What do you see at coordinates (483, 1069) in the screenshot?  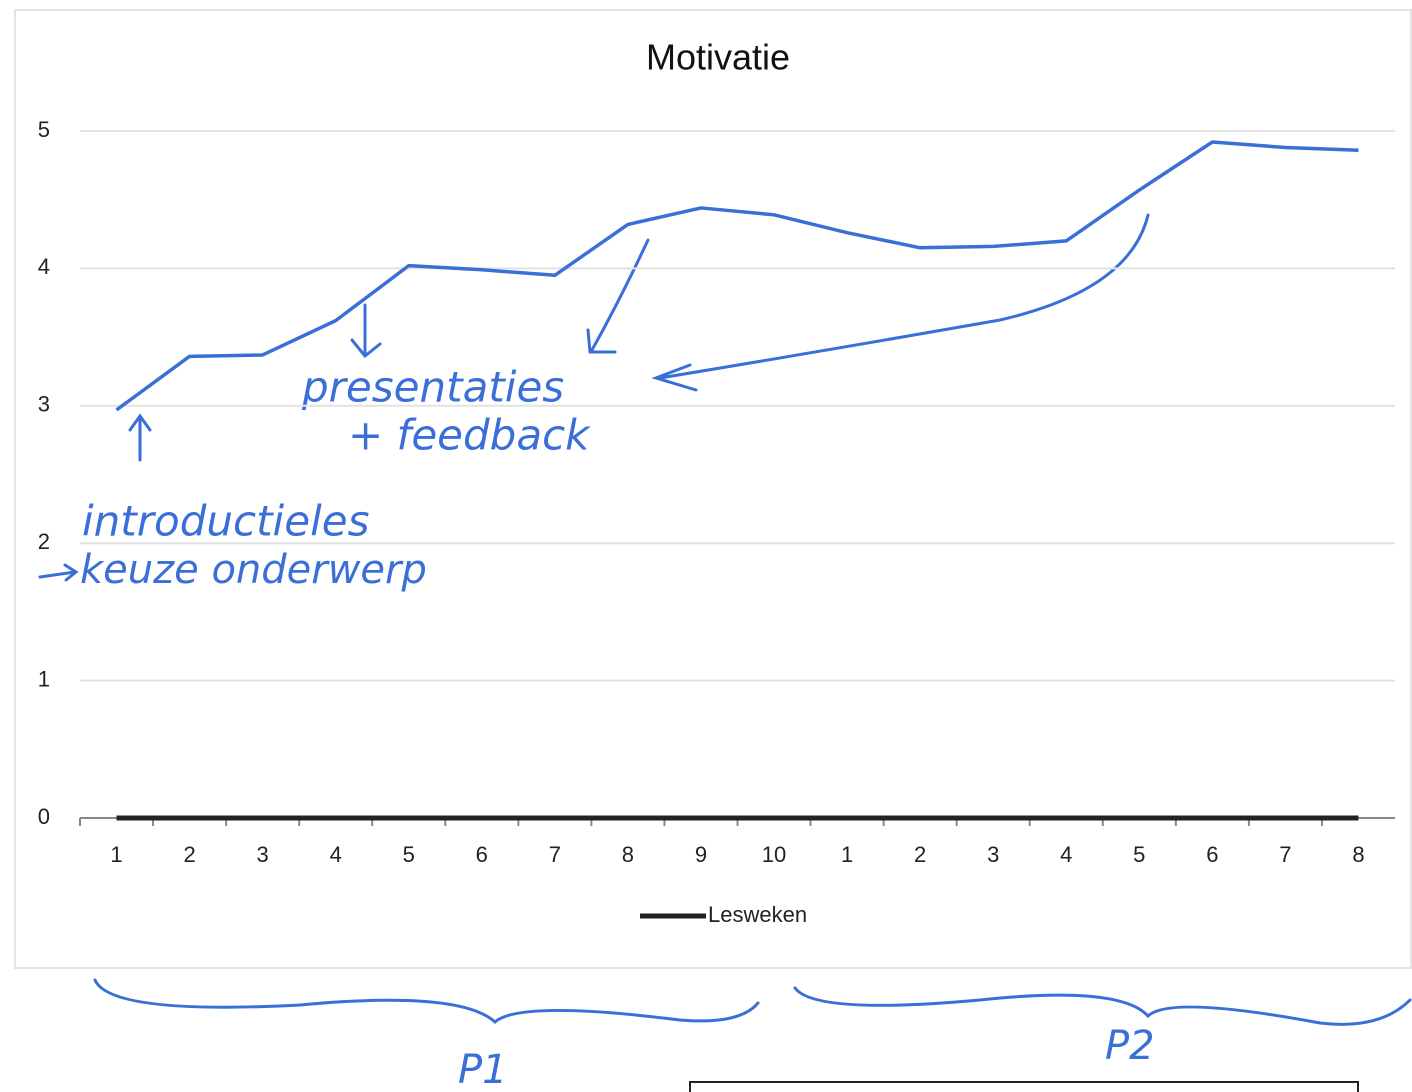 I see `annotation: P1` at bounding box center [483, 1069].